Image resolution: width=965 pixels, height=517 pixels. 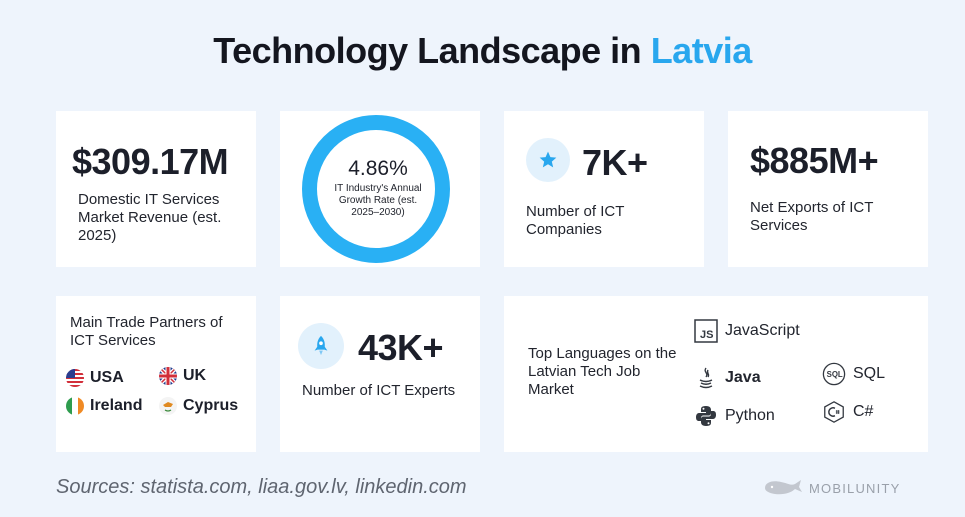 What do you see at coordinates (812, 216) in the screenshot?
I see `exports-label: Net Exports of ICT Services` at bounding box center [812, 216].